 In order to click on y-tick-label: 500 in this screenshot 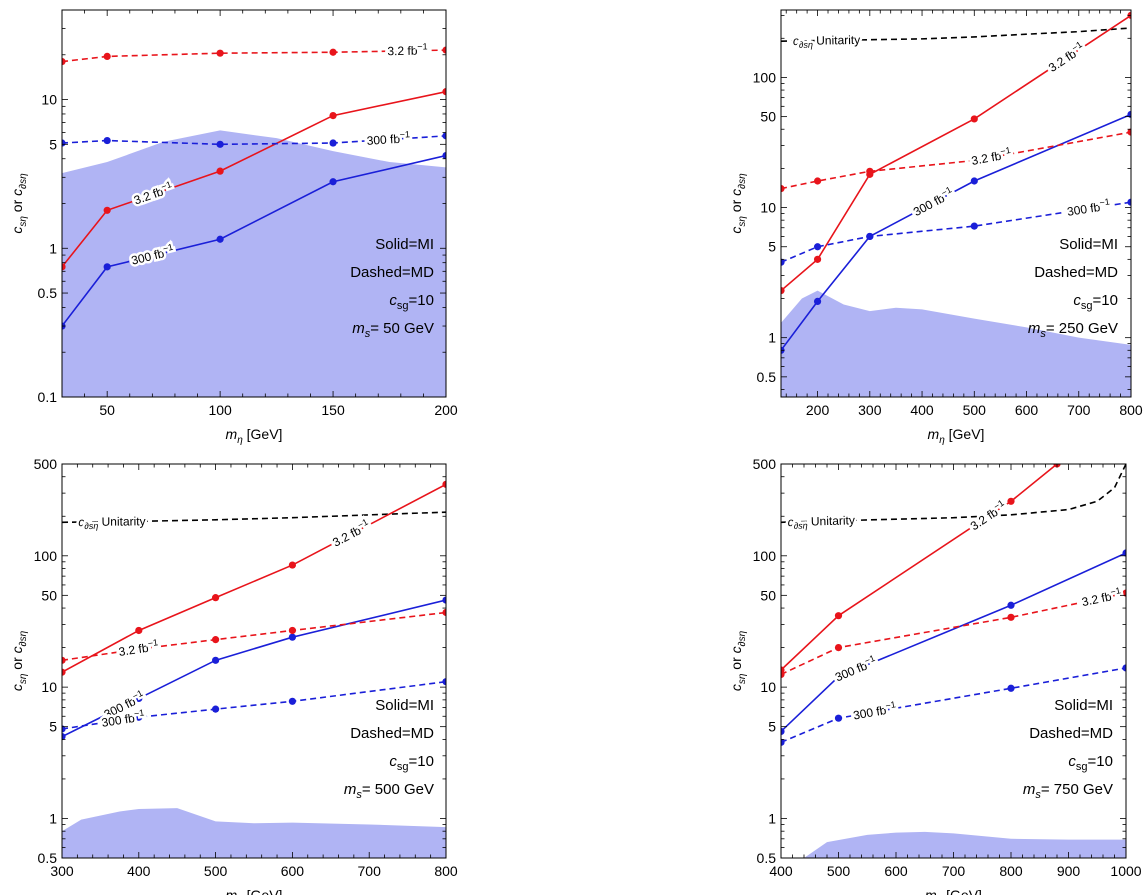, I will do `click(765, 464)`.